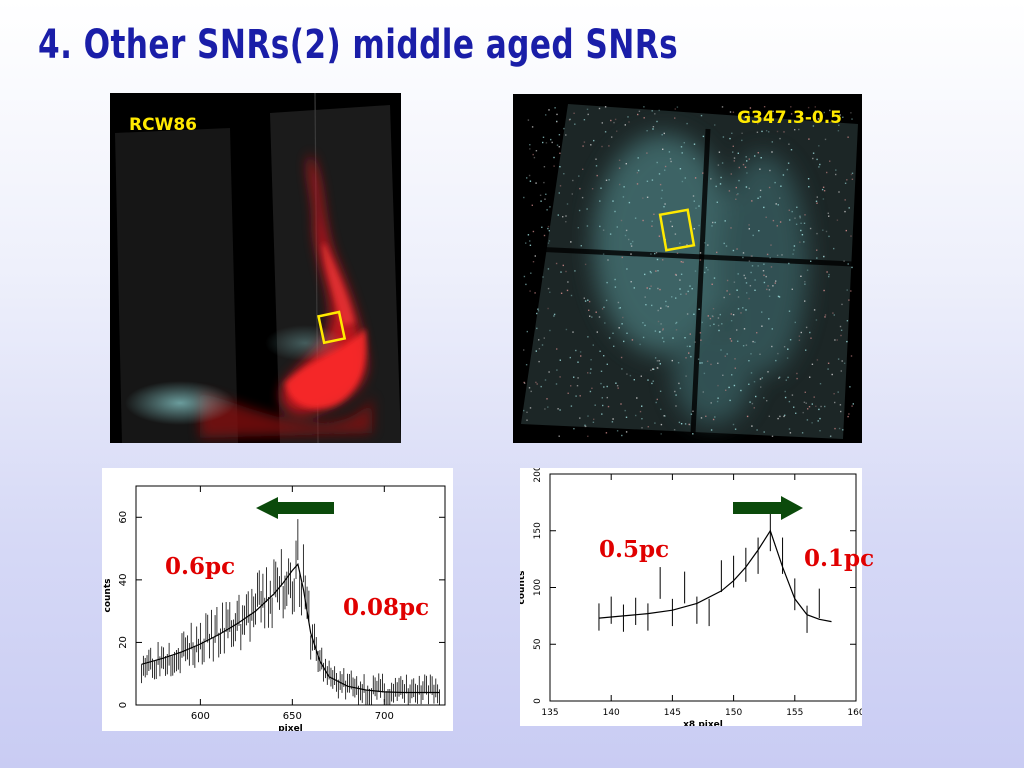 The image size is (1024, 768). What do you see at coordinates (733, 713) in the screenshot?
I see `x-tick-label: 150` at bounding box center [733, 713].